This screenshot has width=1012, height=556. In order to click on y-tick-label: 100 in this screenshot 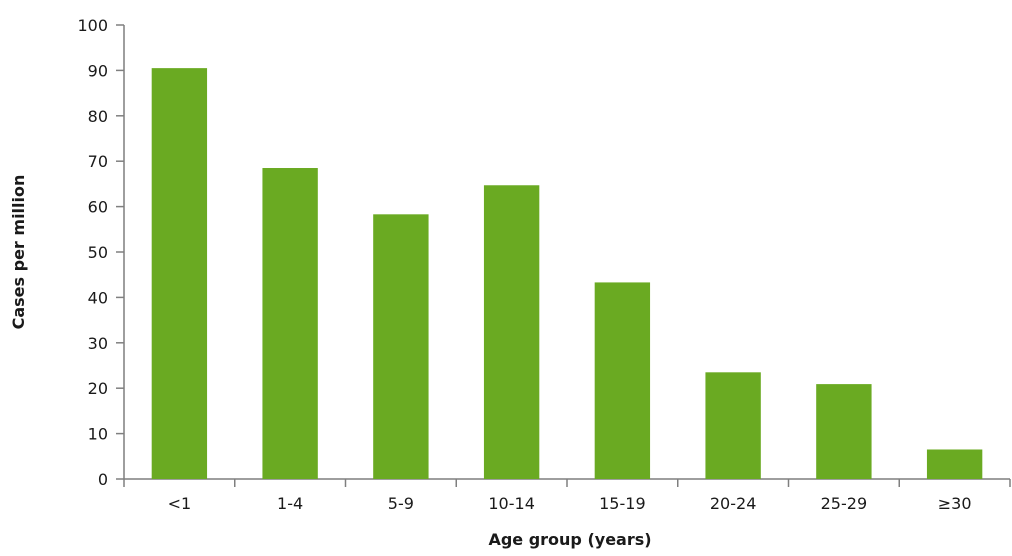, I will do `click(92, 25)`.